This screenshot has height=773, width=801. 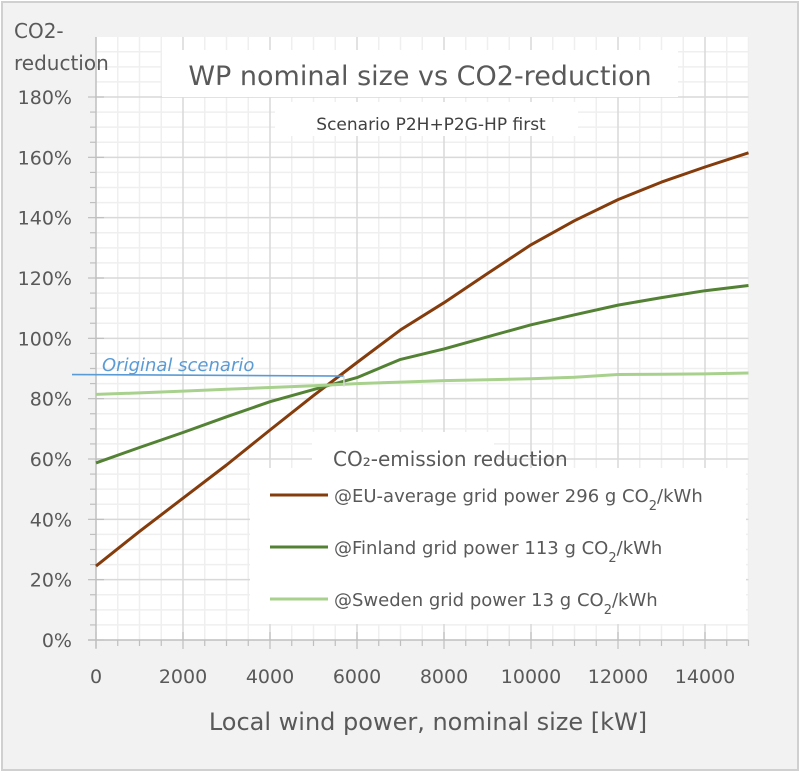 What do you see at coordinates (51, 520) in the screenshot?
I see `y-tick-label: 40%` at bounding box center [51, 520].